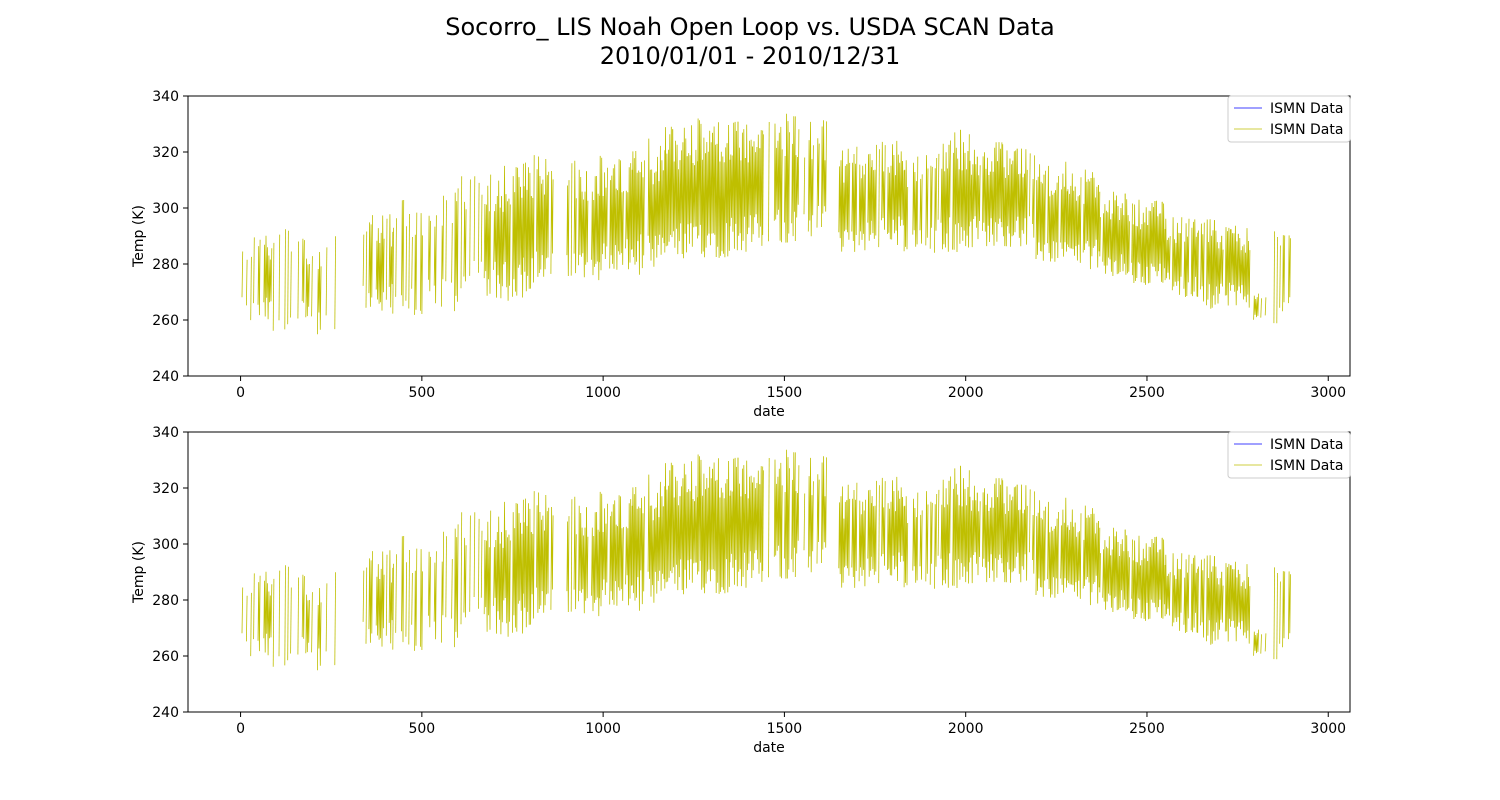  Describe the element at coordinates (139, 572) in the screenshot. I see `subplot-bottom-ylabel: Temp (K)` at that location.